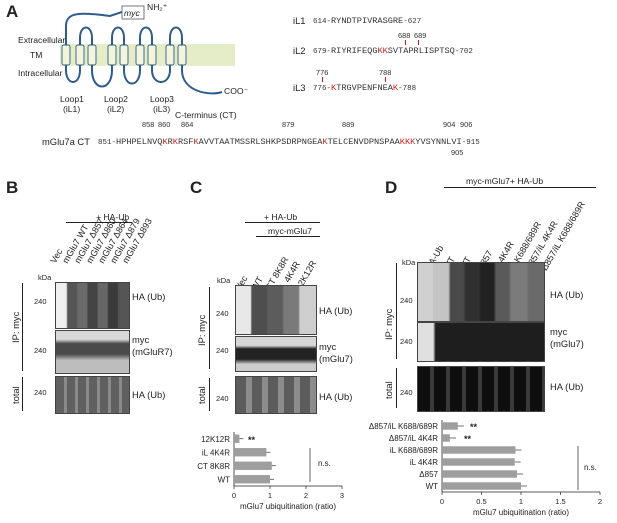 The height and width of the screenshot is (523, 617). I want to click on d-ha-total-label: HA (Ub), so click(567, 386).